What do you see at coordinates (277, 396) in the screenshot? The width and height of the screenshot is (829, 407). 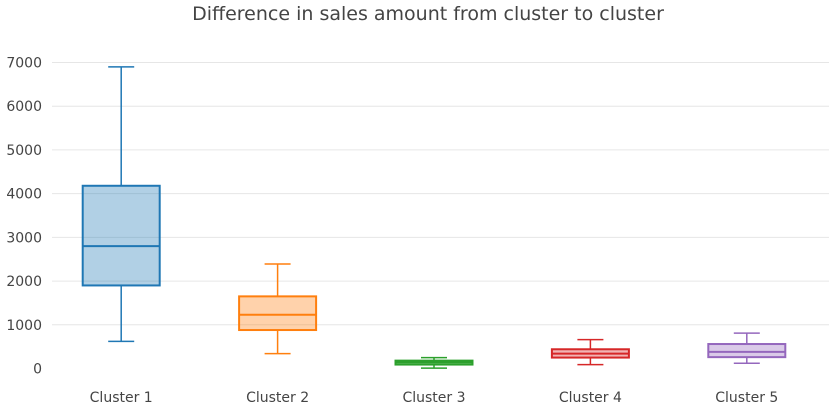 I see `x-tick-label: Cluster 2` at bounding box center [277, 396].